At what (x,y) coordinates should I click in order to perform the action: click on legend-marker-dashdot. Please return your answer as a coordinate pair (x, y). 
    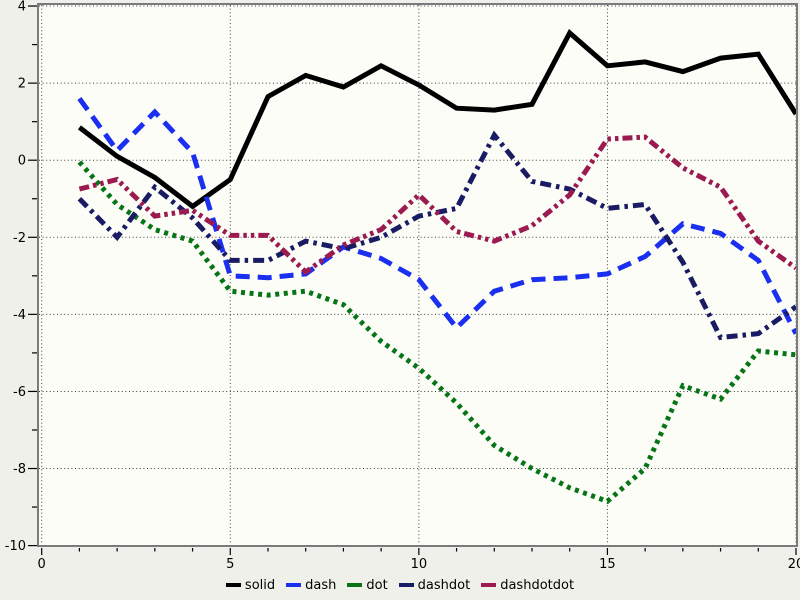
    Looking at the image, I should click on (406, 585).